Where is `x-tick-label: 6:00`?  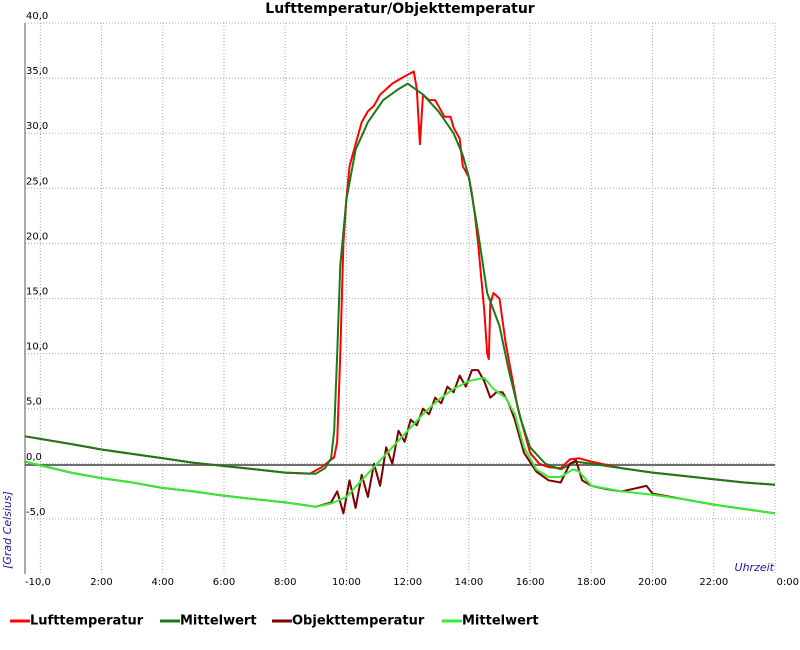 x-tick-label: 6:00 is located at coordinates (224, 582).